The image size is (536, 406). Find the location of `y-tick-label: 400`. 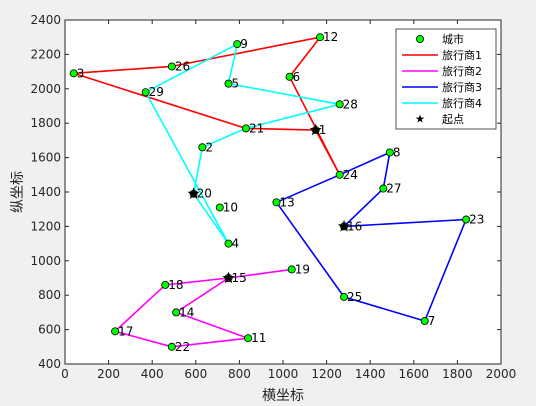

y-tick-label: 400 is located at coordinates (49, 364).